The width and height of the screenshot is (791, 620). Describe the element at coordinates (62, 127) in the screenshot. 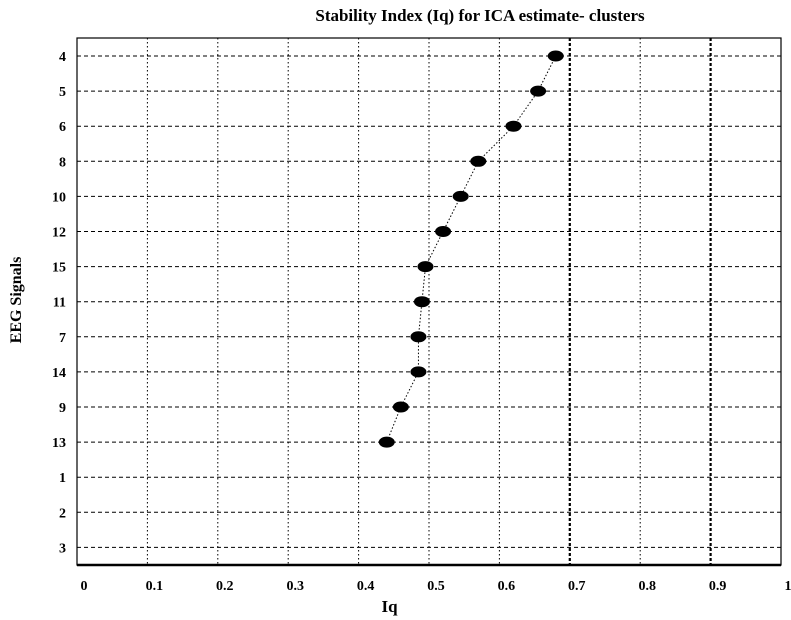

I see `y-tick-label: 6` at that location.